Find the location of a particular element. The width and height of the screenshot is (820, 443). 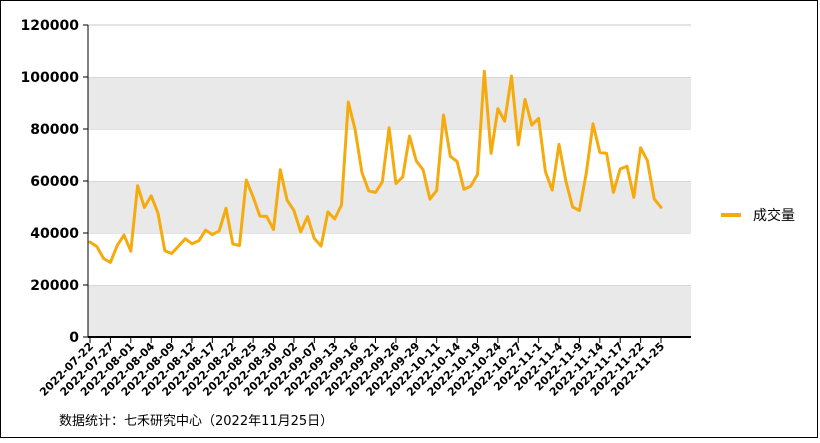

source-note: 数据统计：七禾研究中心（2022年11月25日） is located at coordinates (196, 421).